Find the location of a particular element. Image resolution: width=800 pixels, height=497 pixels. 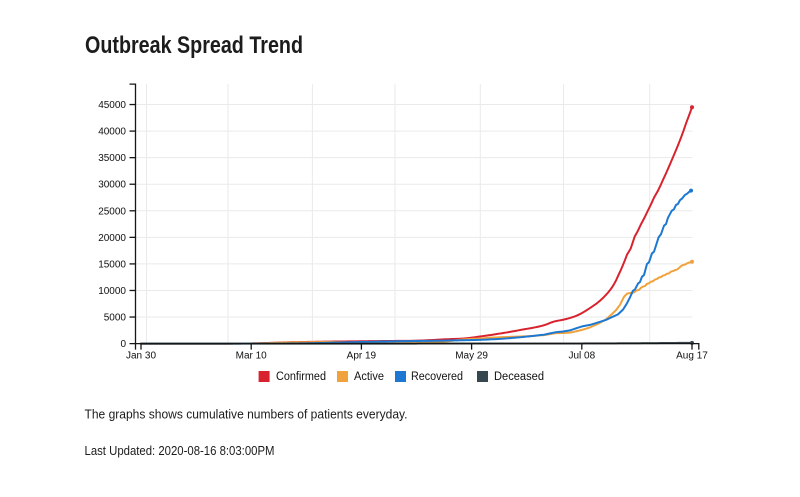

svg-text: Aug 17 is located at coordinates (692, 356).